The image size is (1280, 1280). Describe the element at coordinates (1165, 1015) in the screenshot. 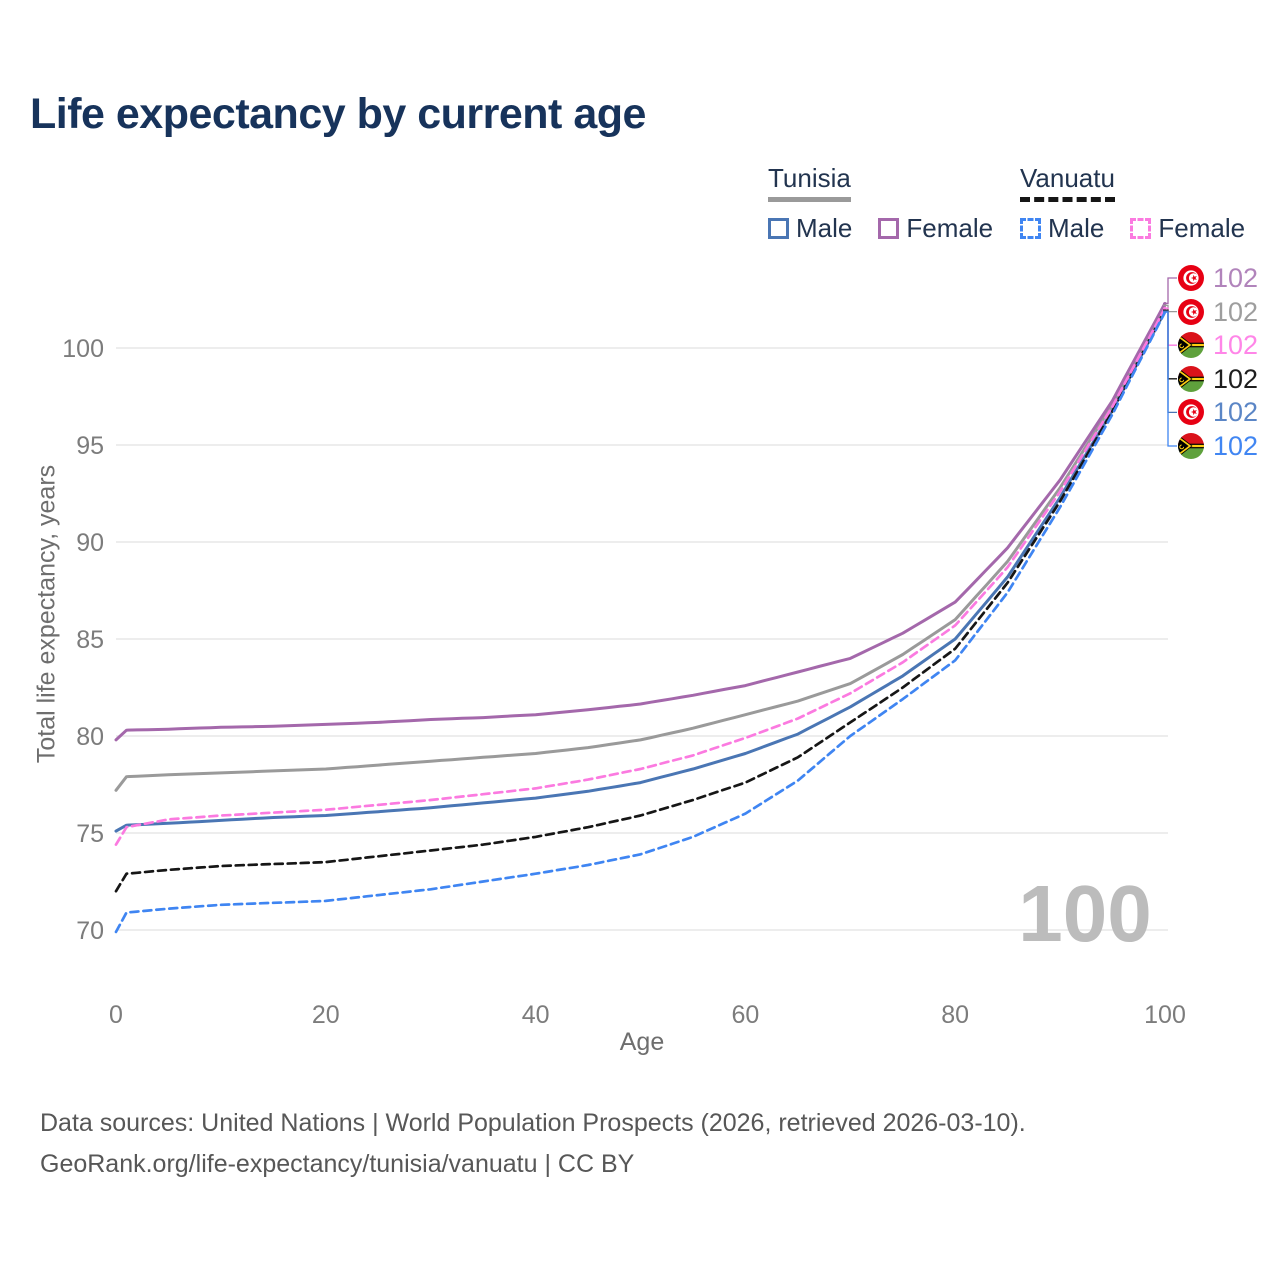

I see `x-tick-100: 100` at that location.